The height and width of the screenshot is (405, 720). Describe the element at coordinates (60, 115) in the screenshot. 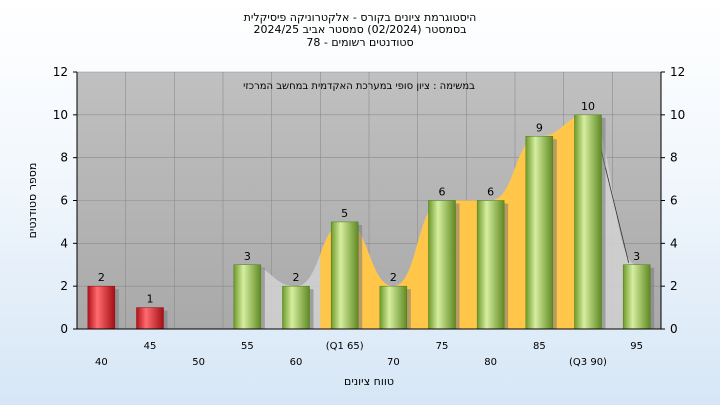

I see `y-tick-label-left: 10` at that location.